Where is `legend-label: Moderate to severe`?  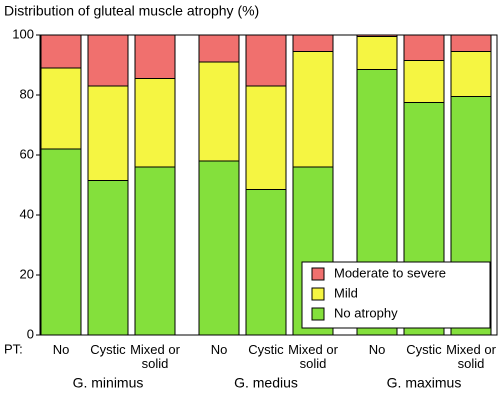 legend-label: Moderate to severe is located at coordinates (390, 272).